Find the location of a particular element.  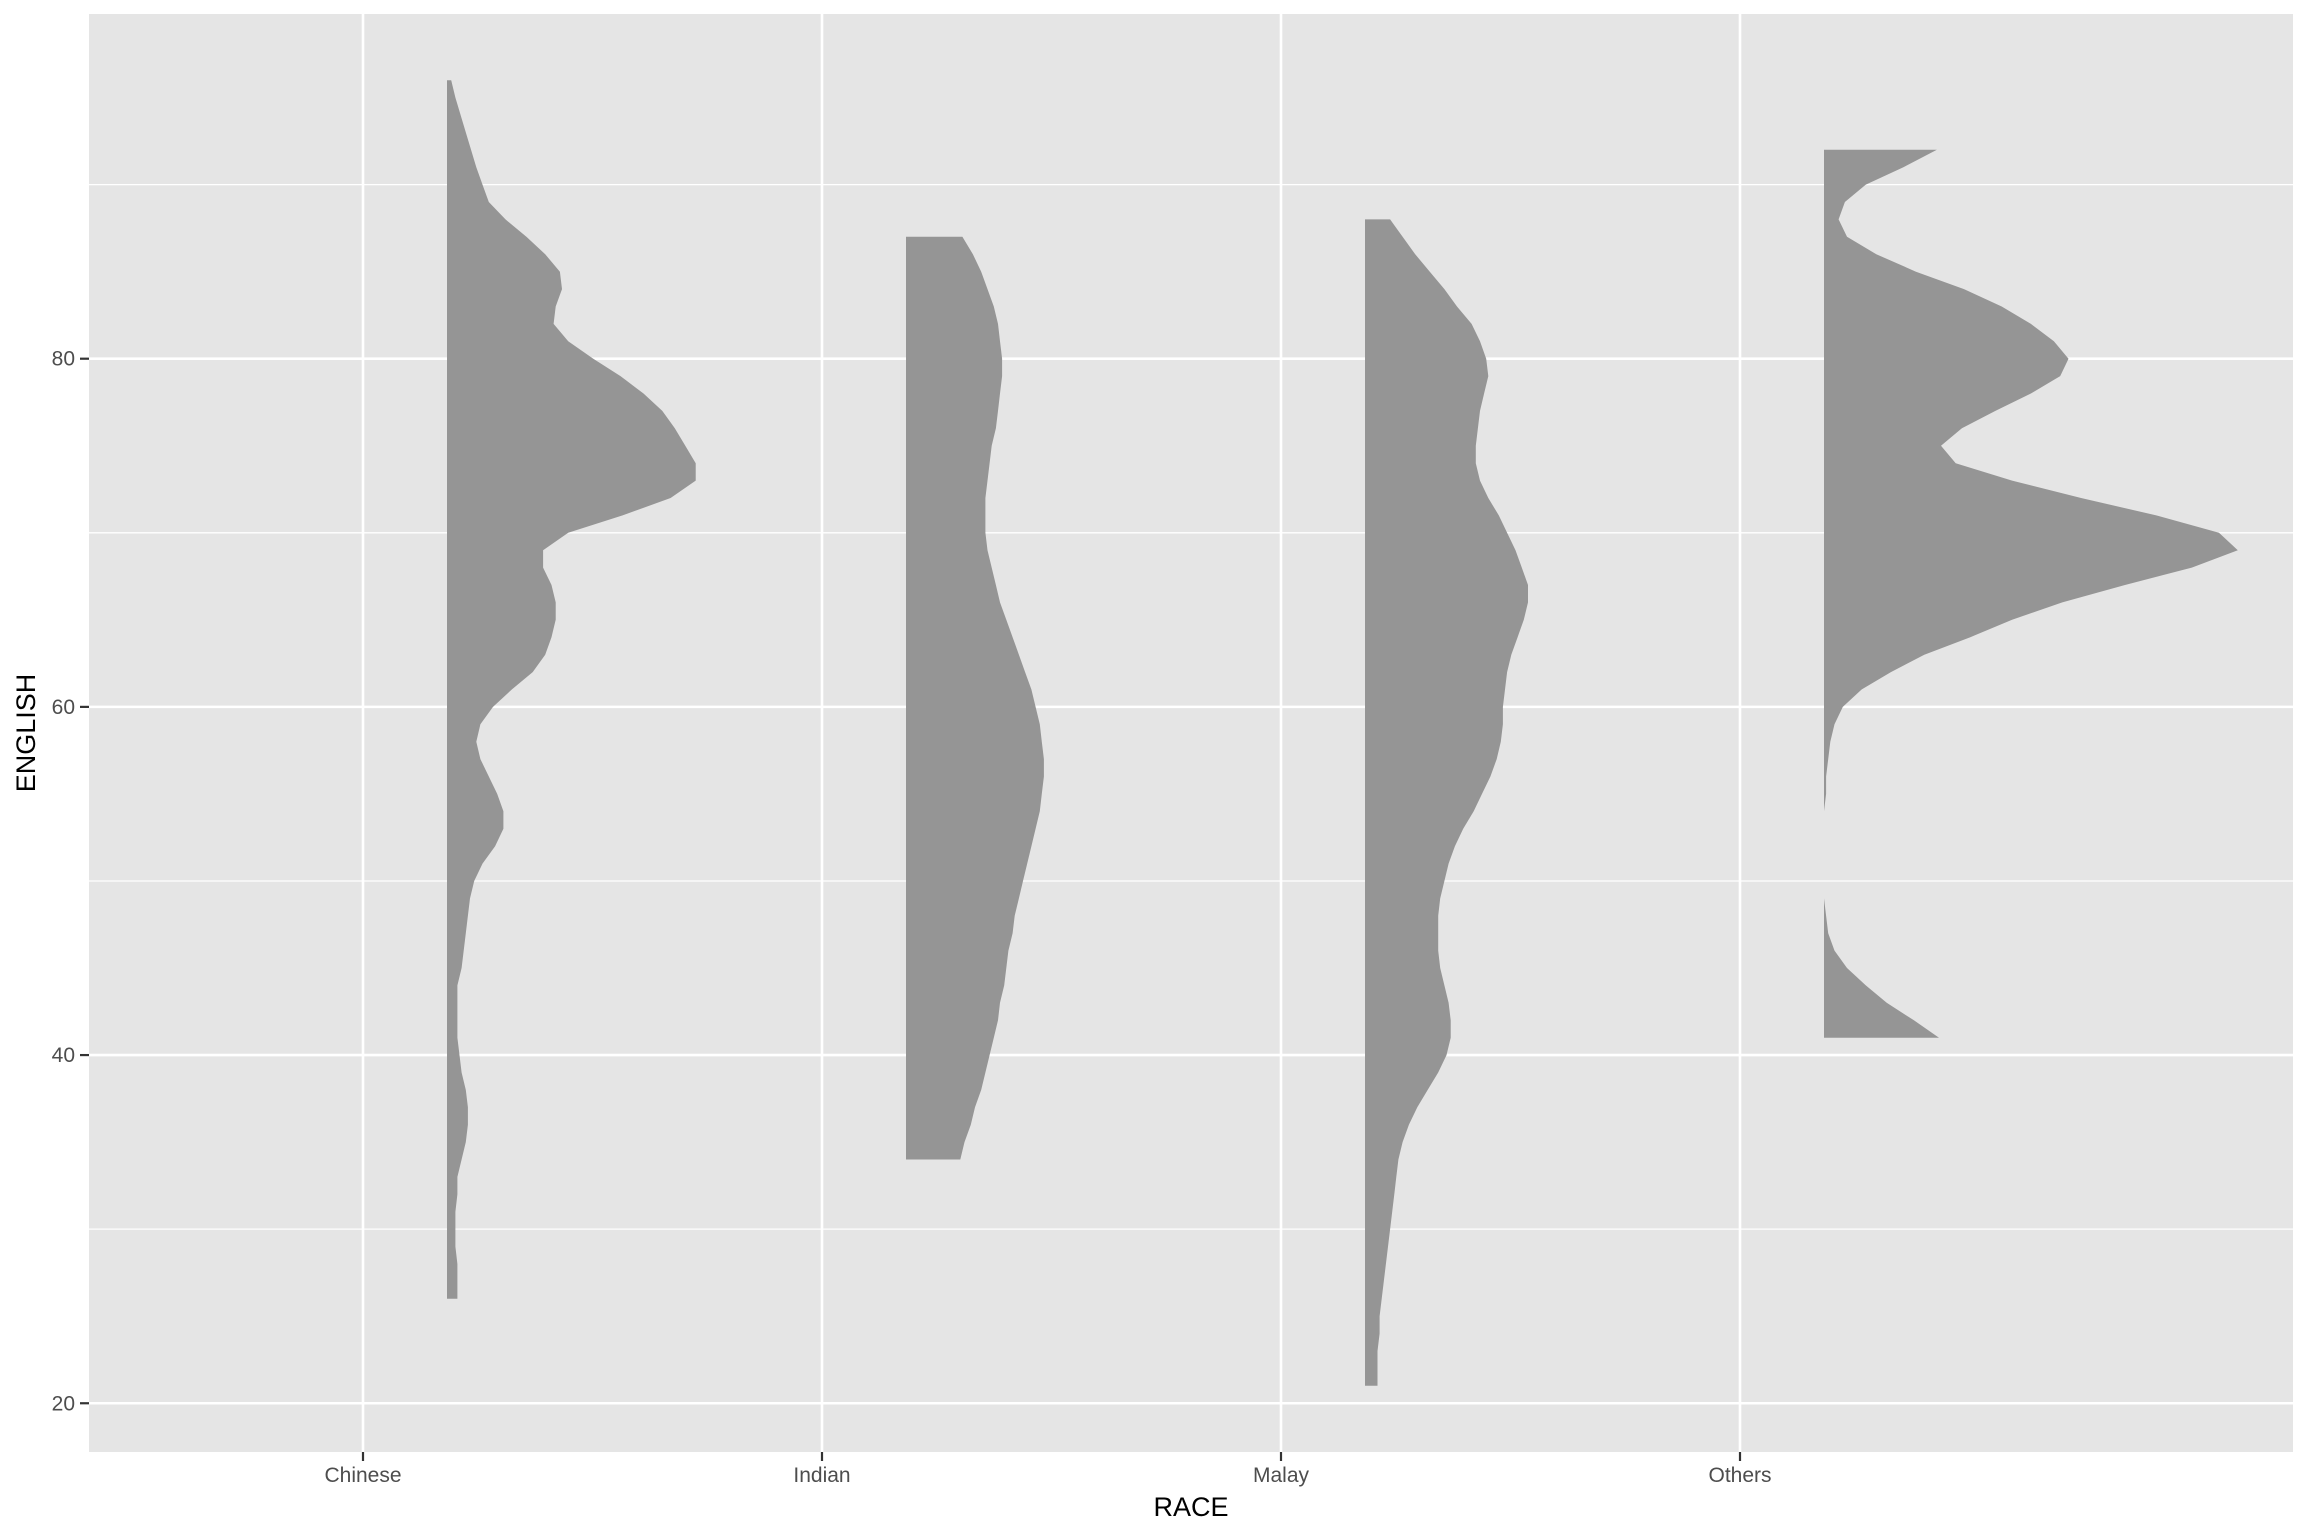

x-tick-label: Chinese is located at coordinates (362, 1475).